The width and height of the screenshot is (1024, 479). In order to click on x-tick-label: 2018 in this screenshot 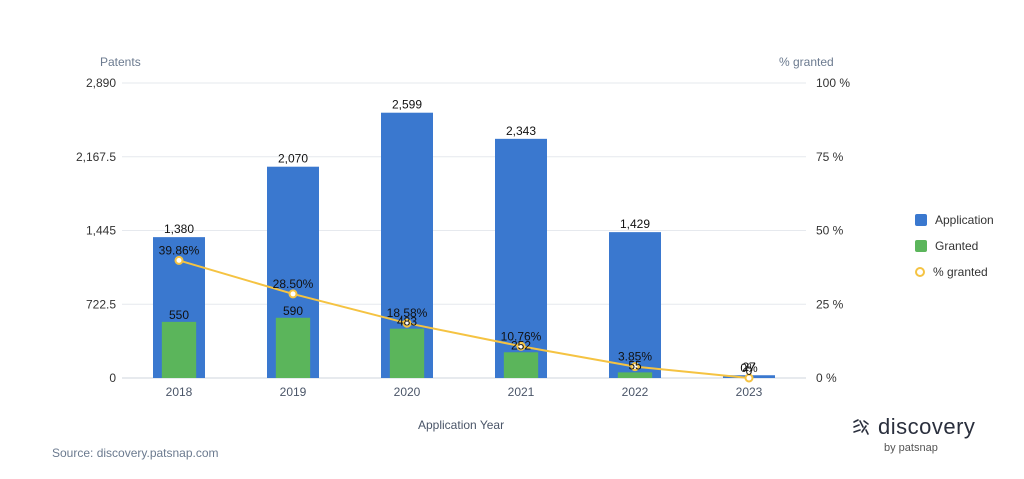, I will do `click(179, 392)`.